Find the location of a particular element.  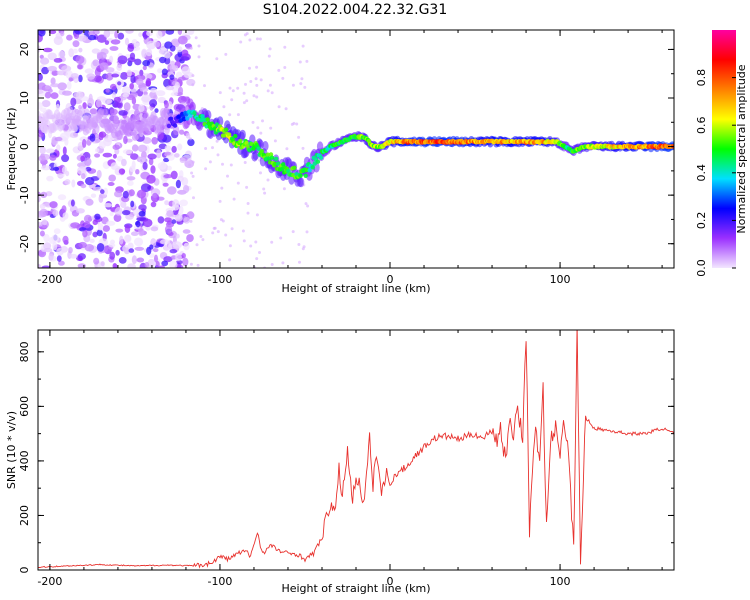

snr-x-tick-label: -100 is located at coordinates (219, 581).